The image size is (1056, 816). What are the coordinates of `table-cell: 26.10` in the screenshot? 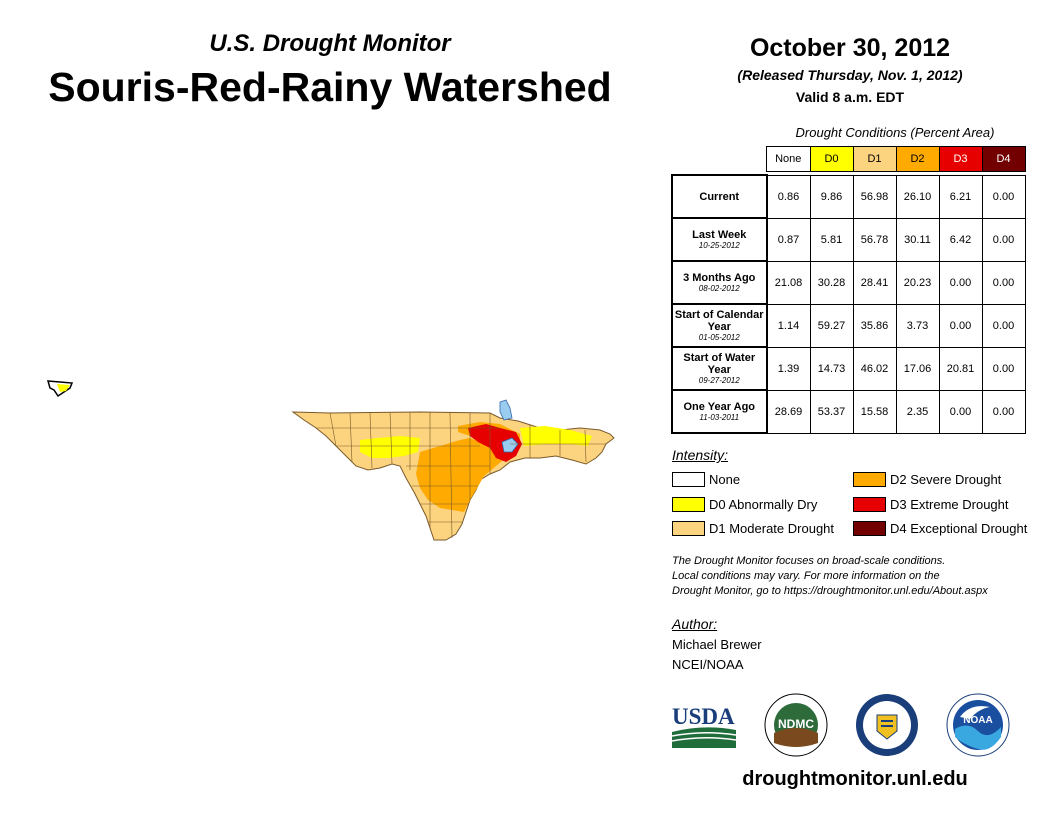 It's located at (917, 196).